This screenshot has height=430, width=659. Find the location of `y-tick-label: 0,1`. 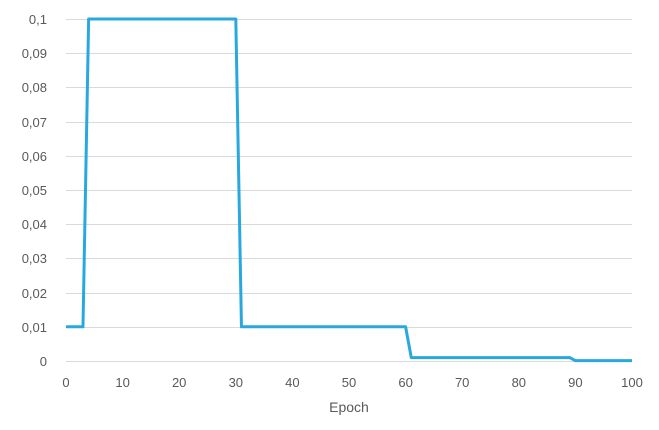

y-tick-label: 0,1 is located at coordinates (38, 19).